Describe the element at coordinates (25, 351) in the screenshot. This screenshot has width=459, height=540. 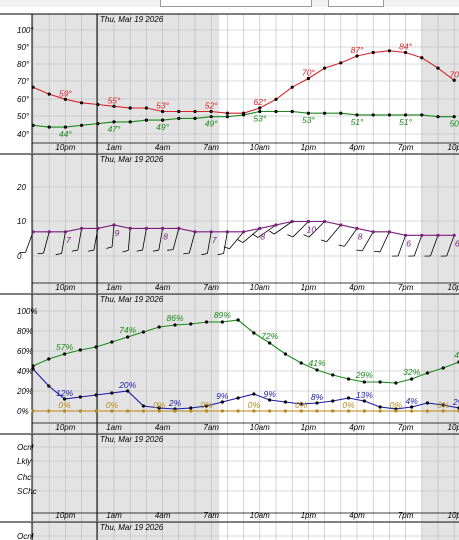
I see `y-tick-label: 60%` at that location.